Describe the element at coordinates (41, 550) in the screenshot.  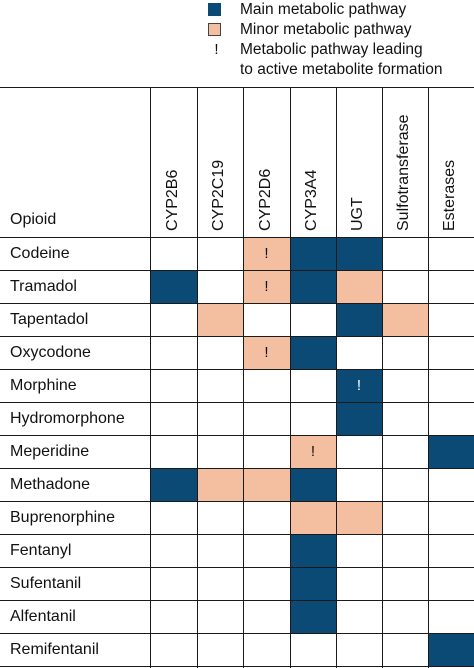
I see `opioid-name: Fentanyl` at that location.